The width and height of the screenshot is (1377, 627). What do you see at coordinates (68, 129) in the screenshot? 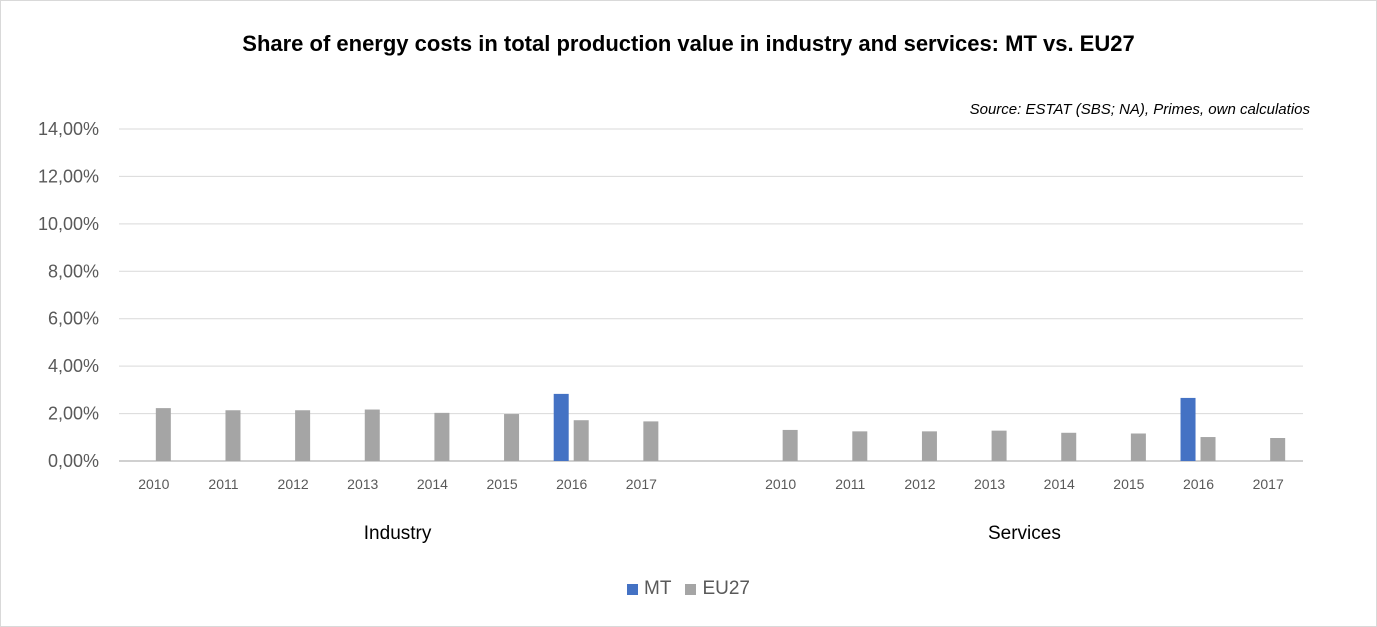
I see `y-tick-label: 14,00%` at bounding box center [68, 129].